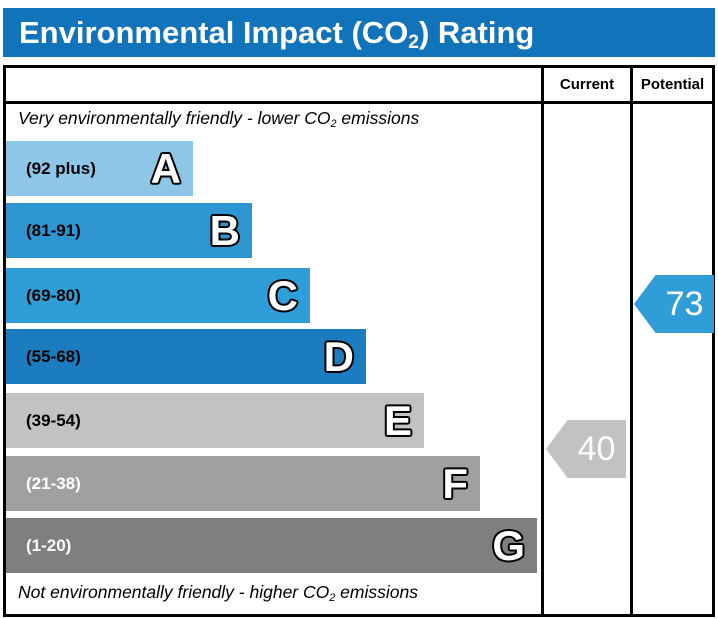 The image size is (718, 619). What do you see at coordinates (224, 230) in the screenshot?
I see `band-letter: B` at bounding box center [224, 230].